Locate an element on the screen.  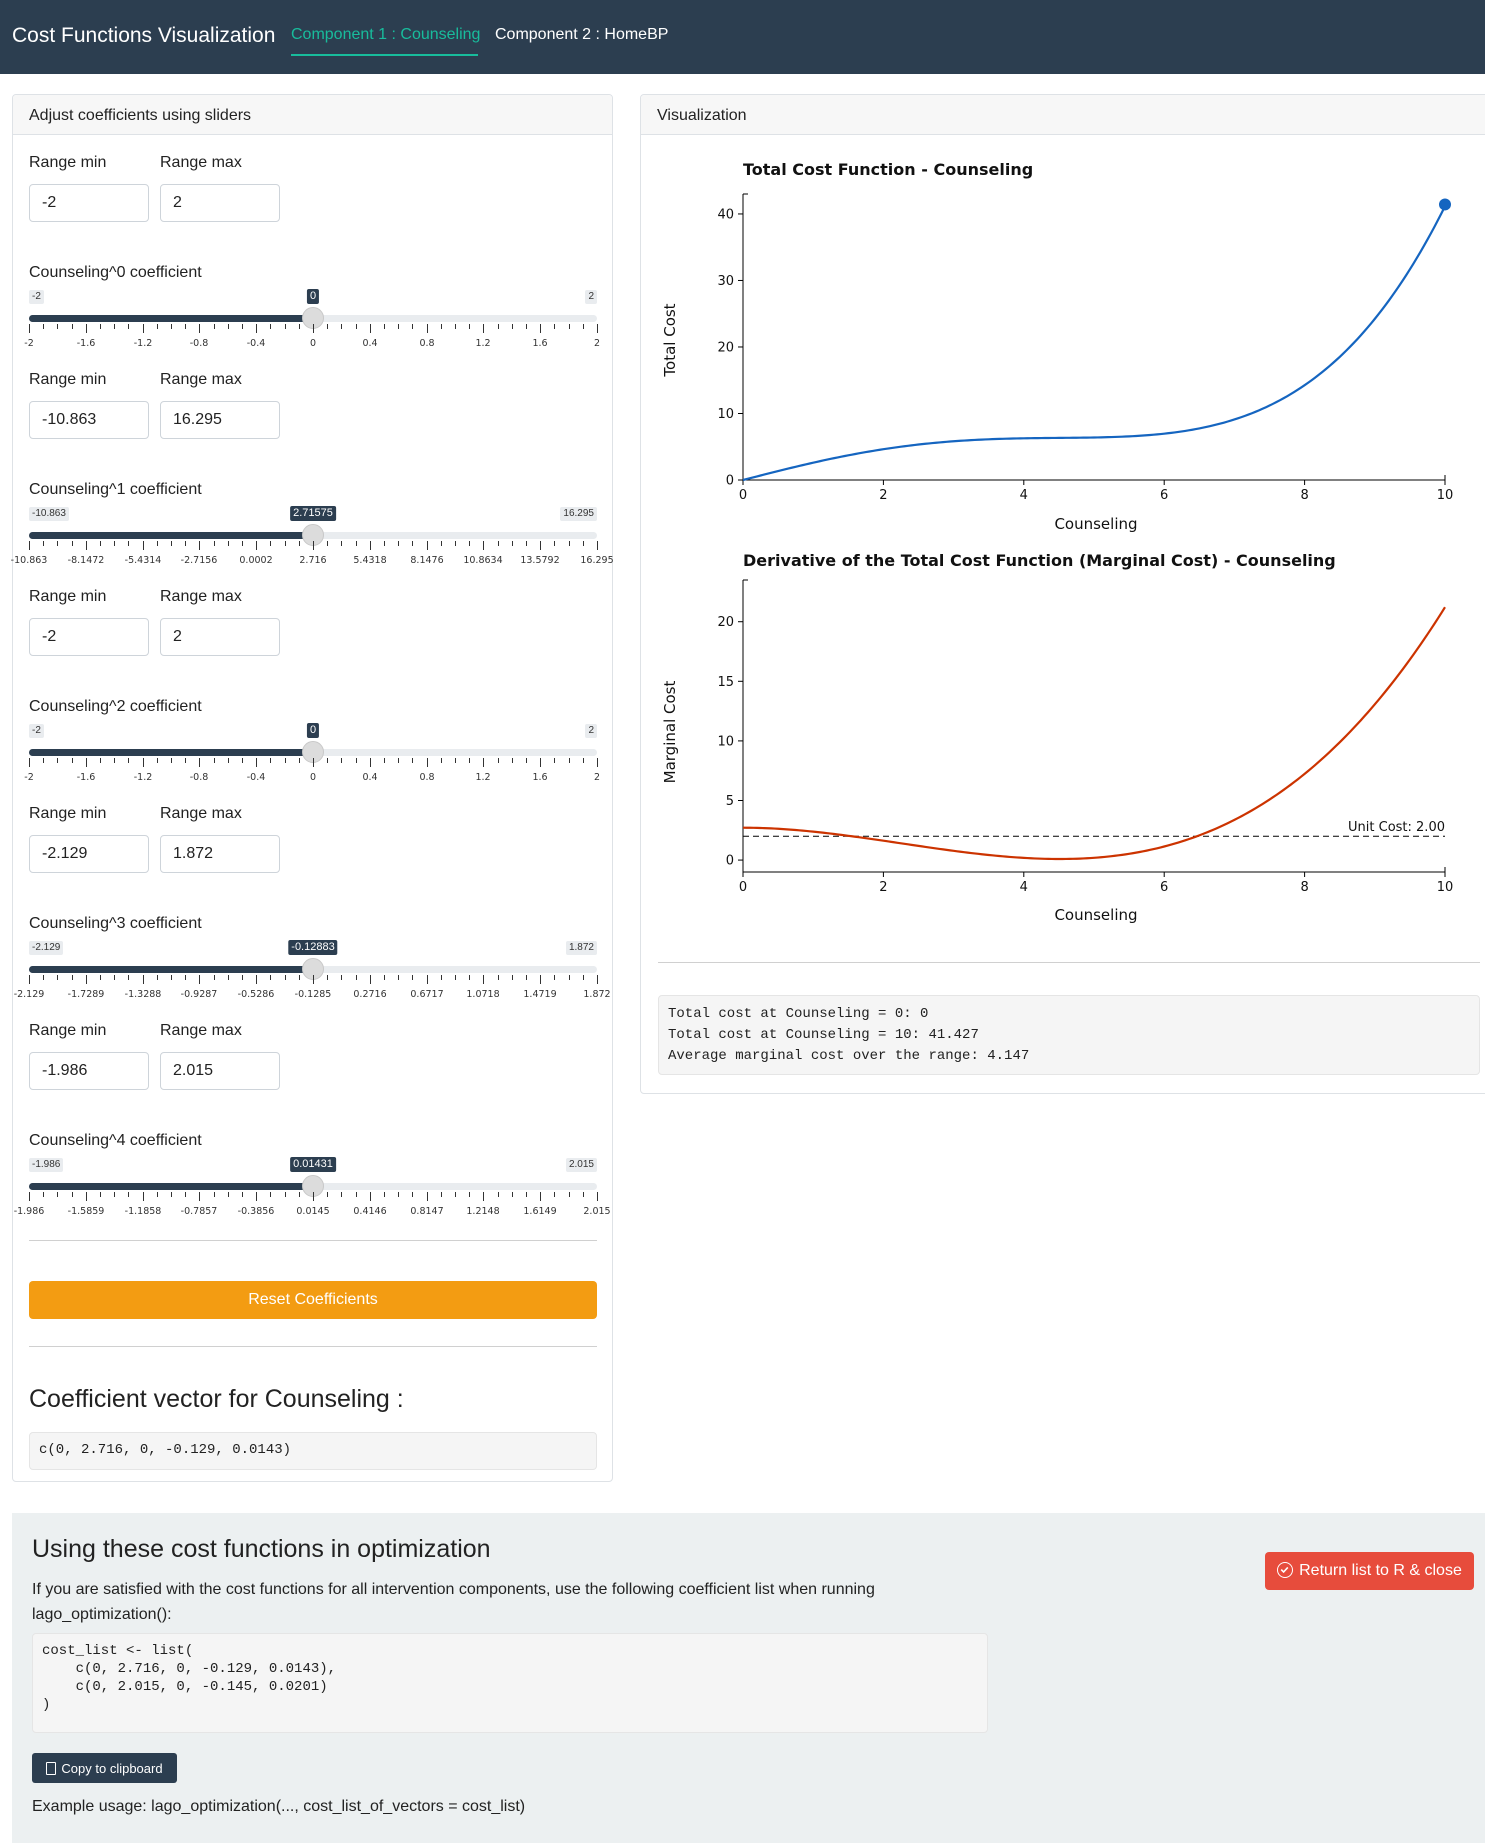
y-axis-label: Marginal Cost is located at coordinates (670, 732).